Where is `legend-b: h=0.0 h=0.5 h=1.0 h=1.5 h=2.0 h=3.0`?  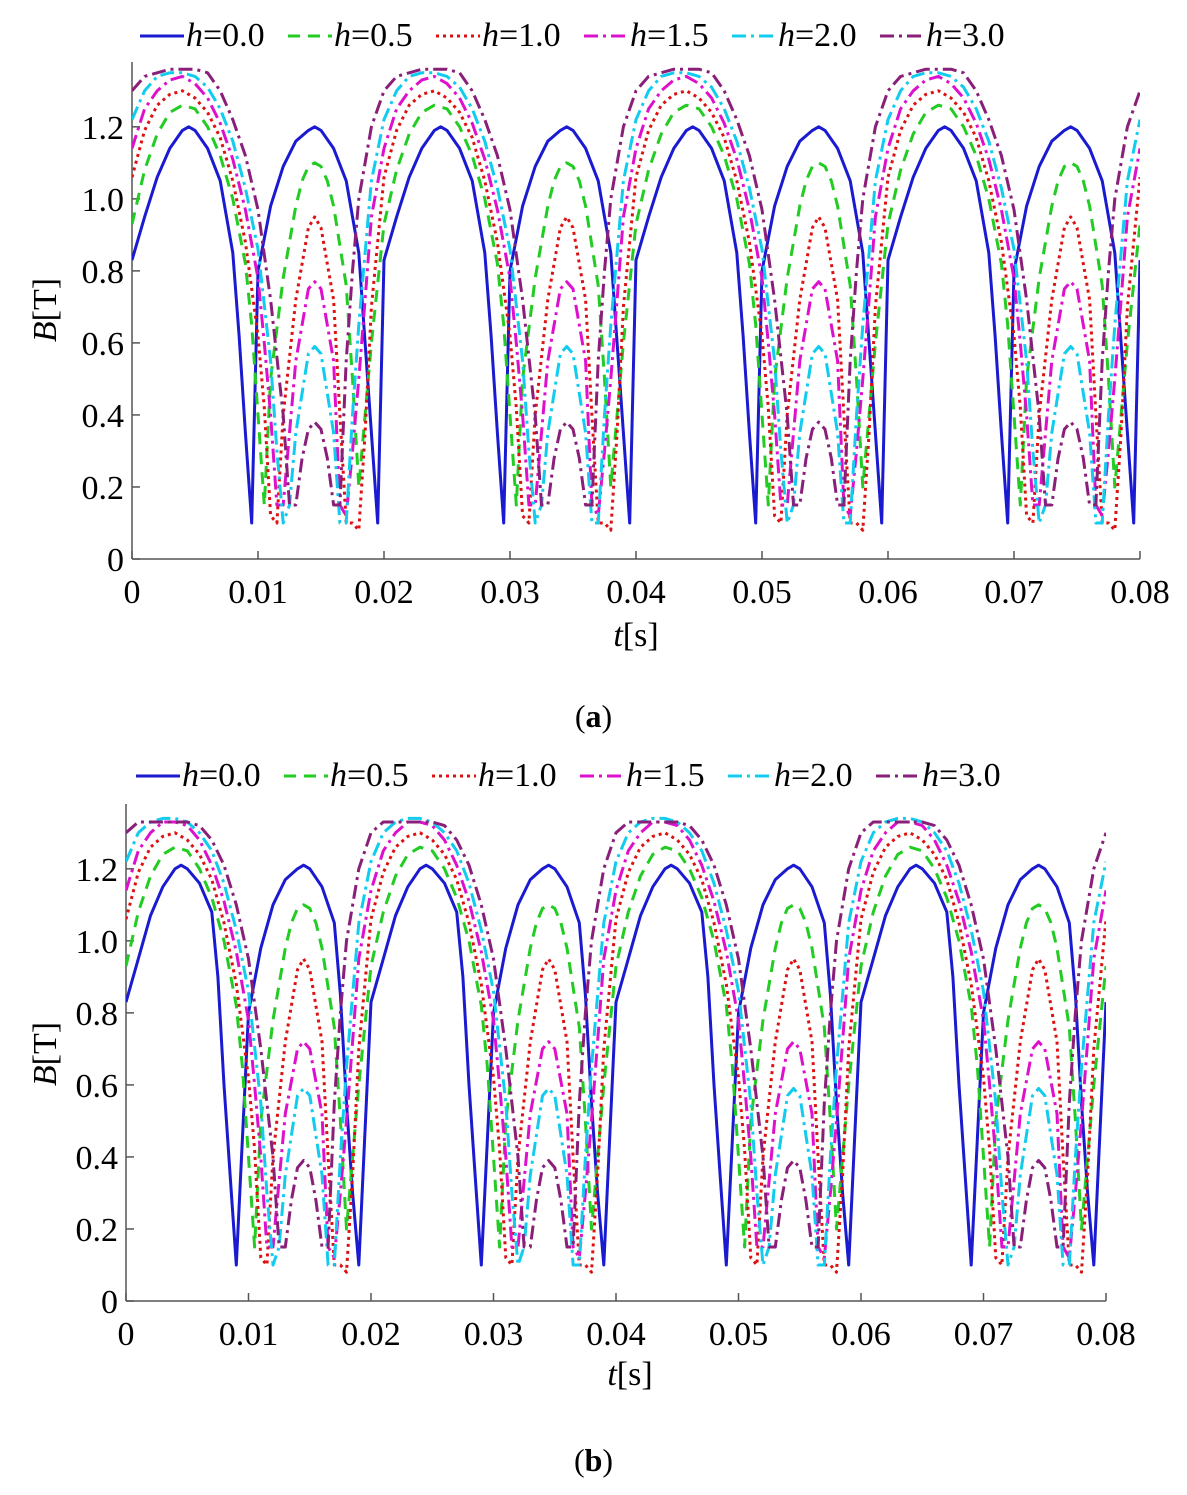
legend-b: h=0.0 h=0.5 h=1.0 h=1.5 h=2.0 h=3.0 is located at coordinates (568, 775).